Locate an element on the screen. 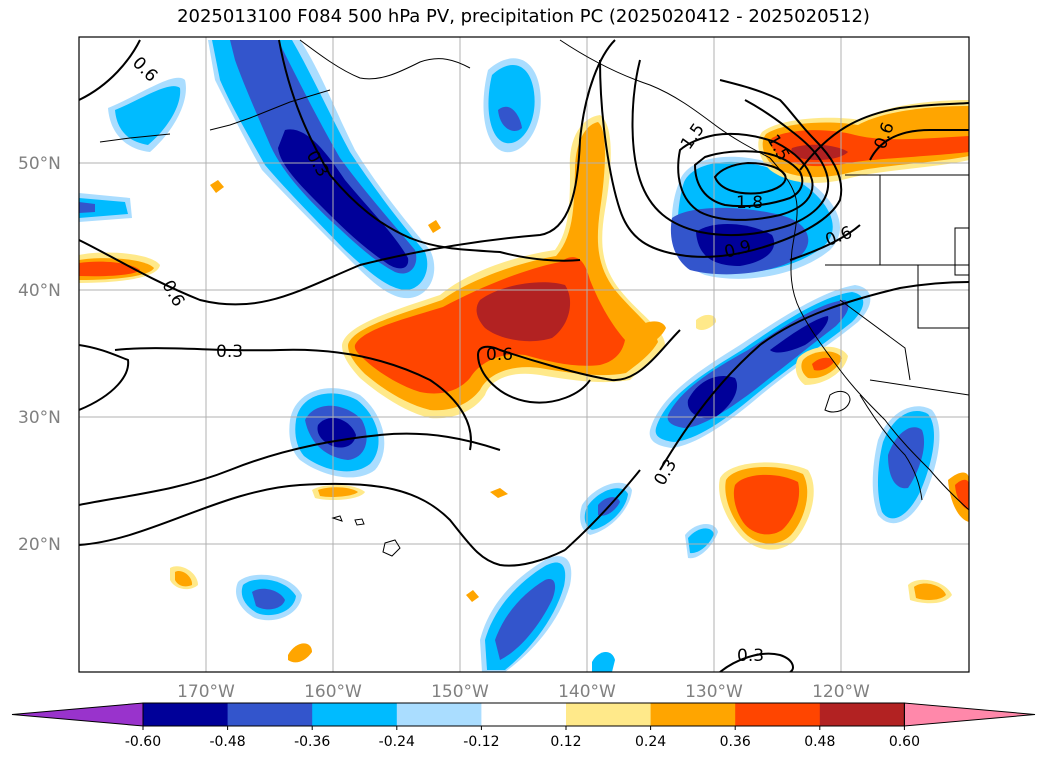 The image size is (1047, 765). pos-area-west-edge-core is located at coordinates (109, 269).